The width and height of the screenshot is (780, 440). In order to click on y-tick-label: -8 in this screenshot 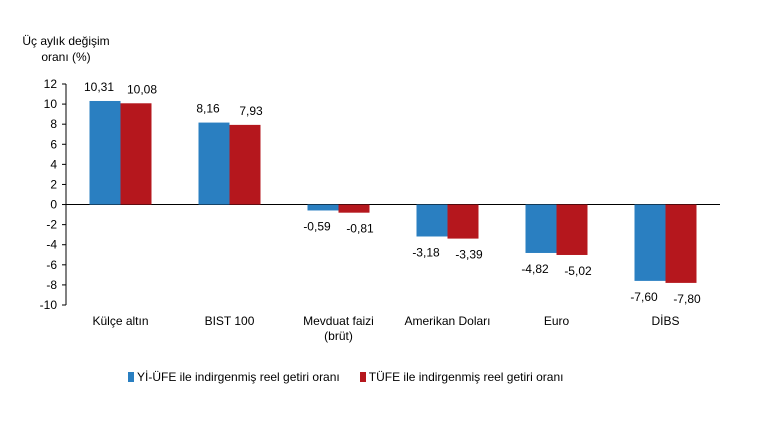, I will do `click(51, 285)`.